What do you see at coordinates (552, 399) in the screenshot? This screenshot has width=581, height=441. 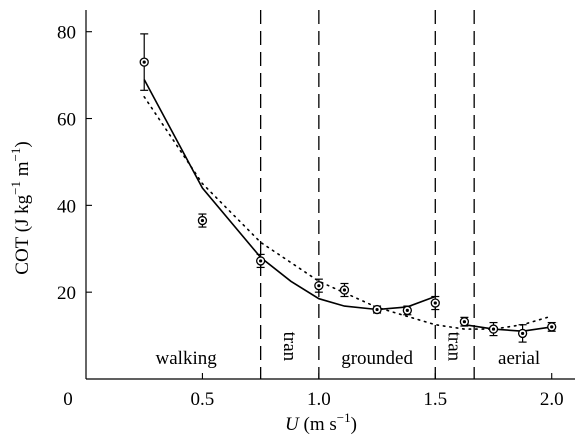 I see `x-tick-label: 2.0` at bounding box center [552, 399].